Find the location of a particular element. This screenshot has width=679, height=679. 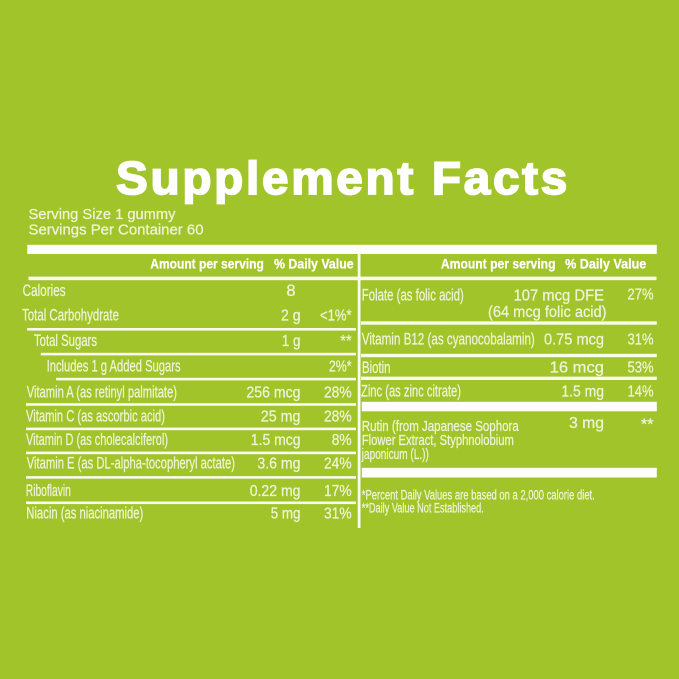

svg-text: 0.22 mg is located at coordinates (275, 491).